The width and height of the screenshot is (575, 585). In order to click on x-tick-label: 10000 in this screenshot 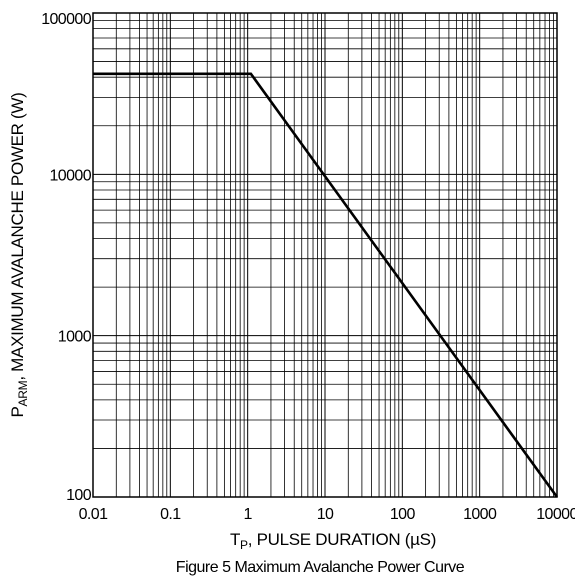, I will do `click(555, 514)`.